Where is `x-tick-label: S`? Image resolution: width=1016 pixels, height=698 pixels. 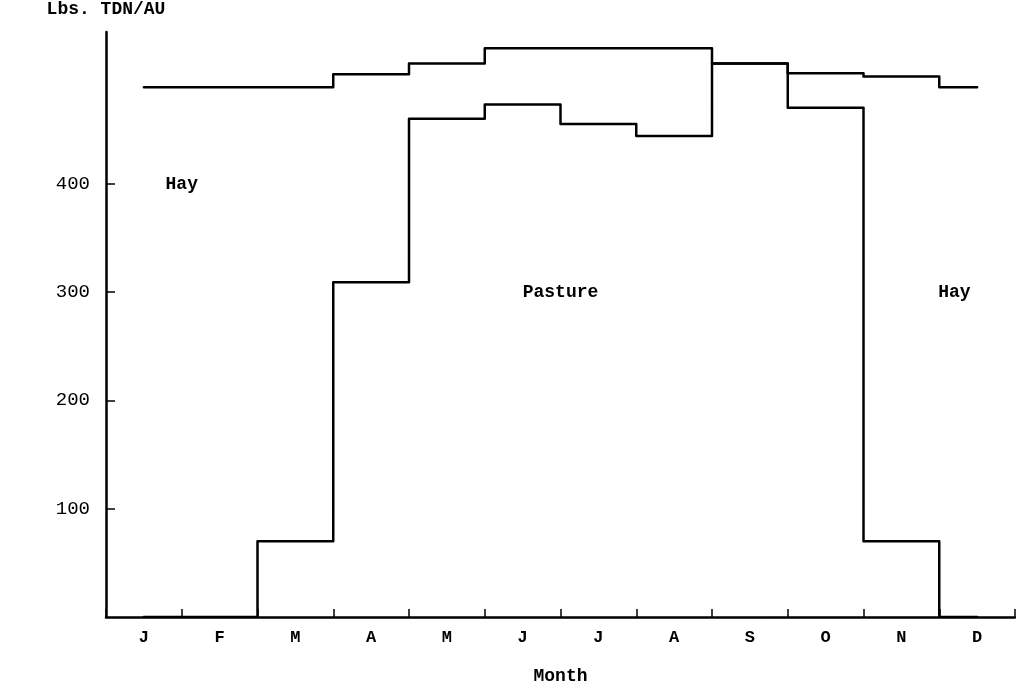
x-tick-label: S is located at coordinates (749, 637).